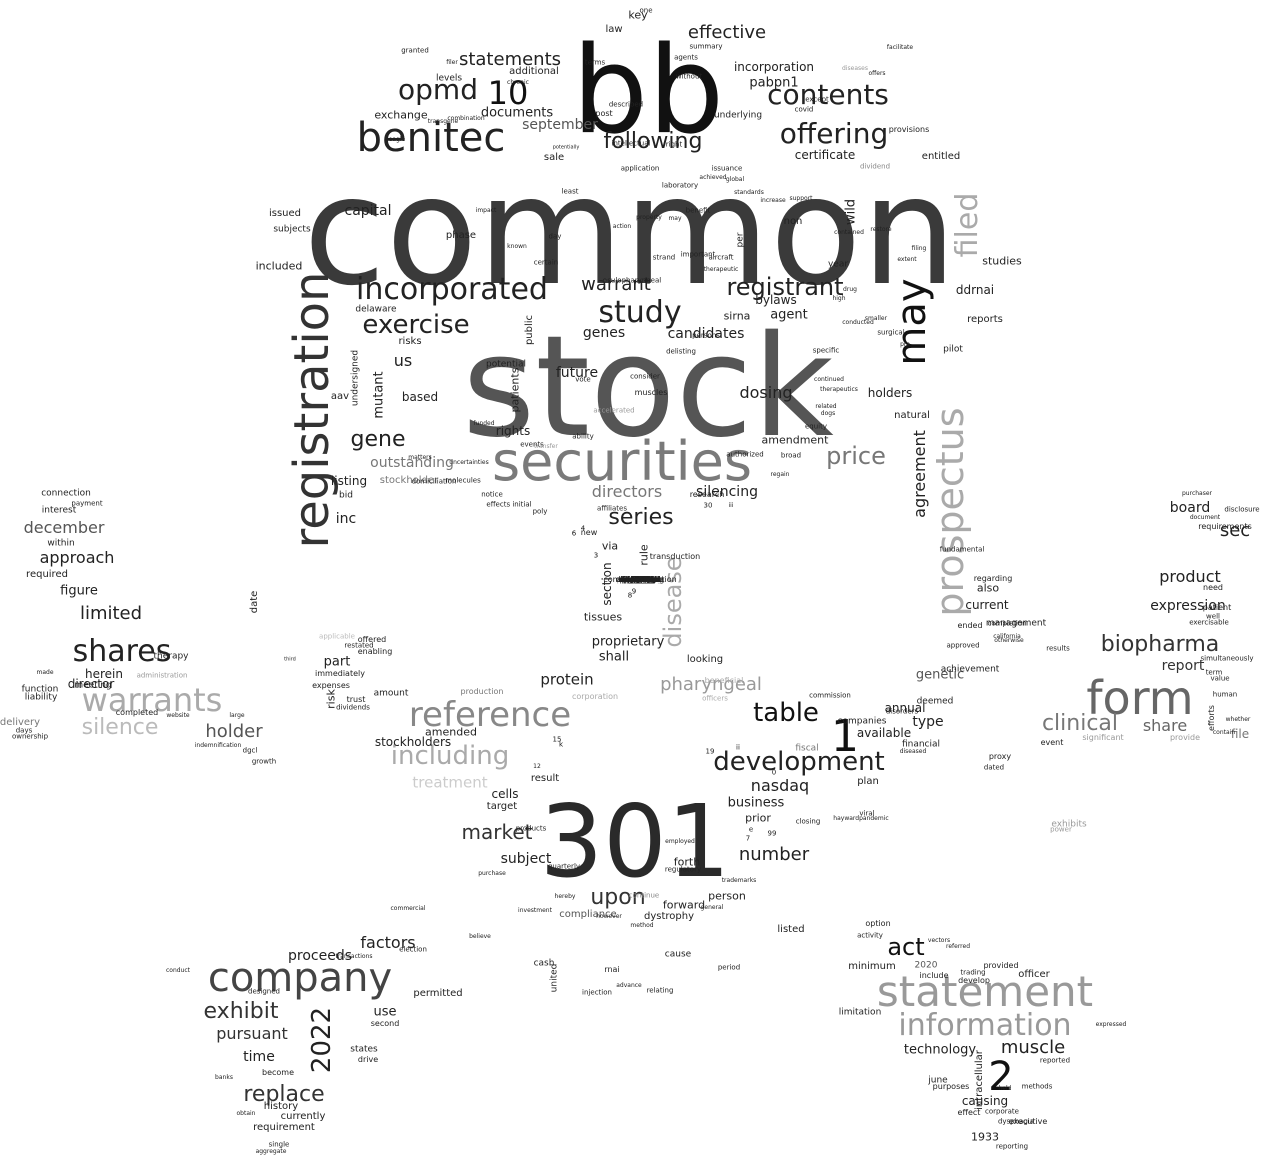  What do you see at coordinates (868, 781) in the screenshot?
I see `word-172: plan` at bounding box center [868, 781].